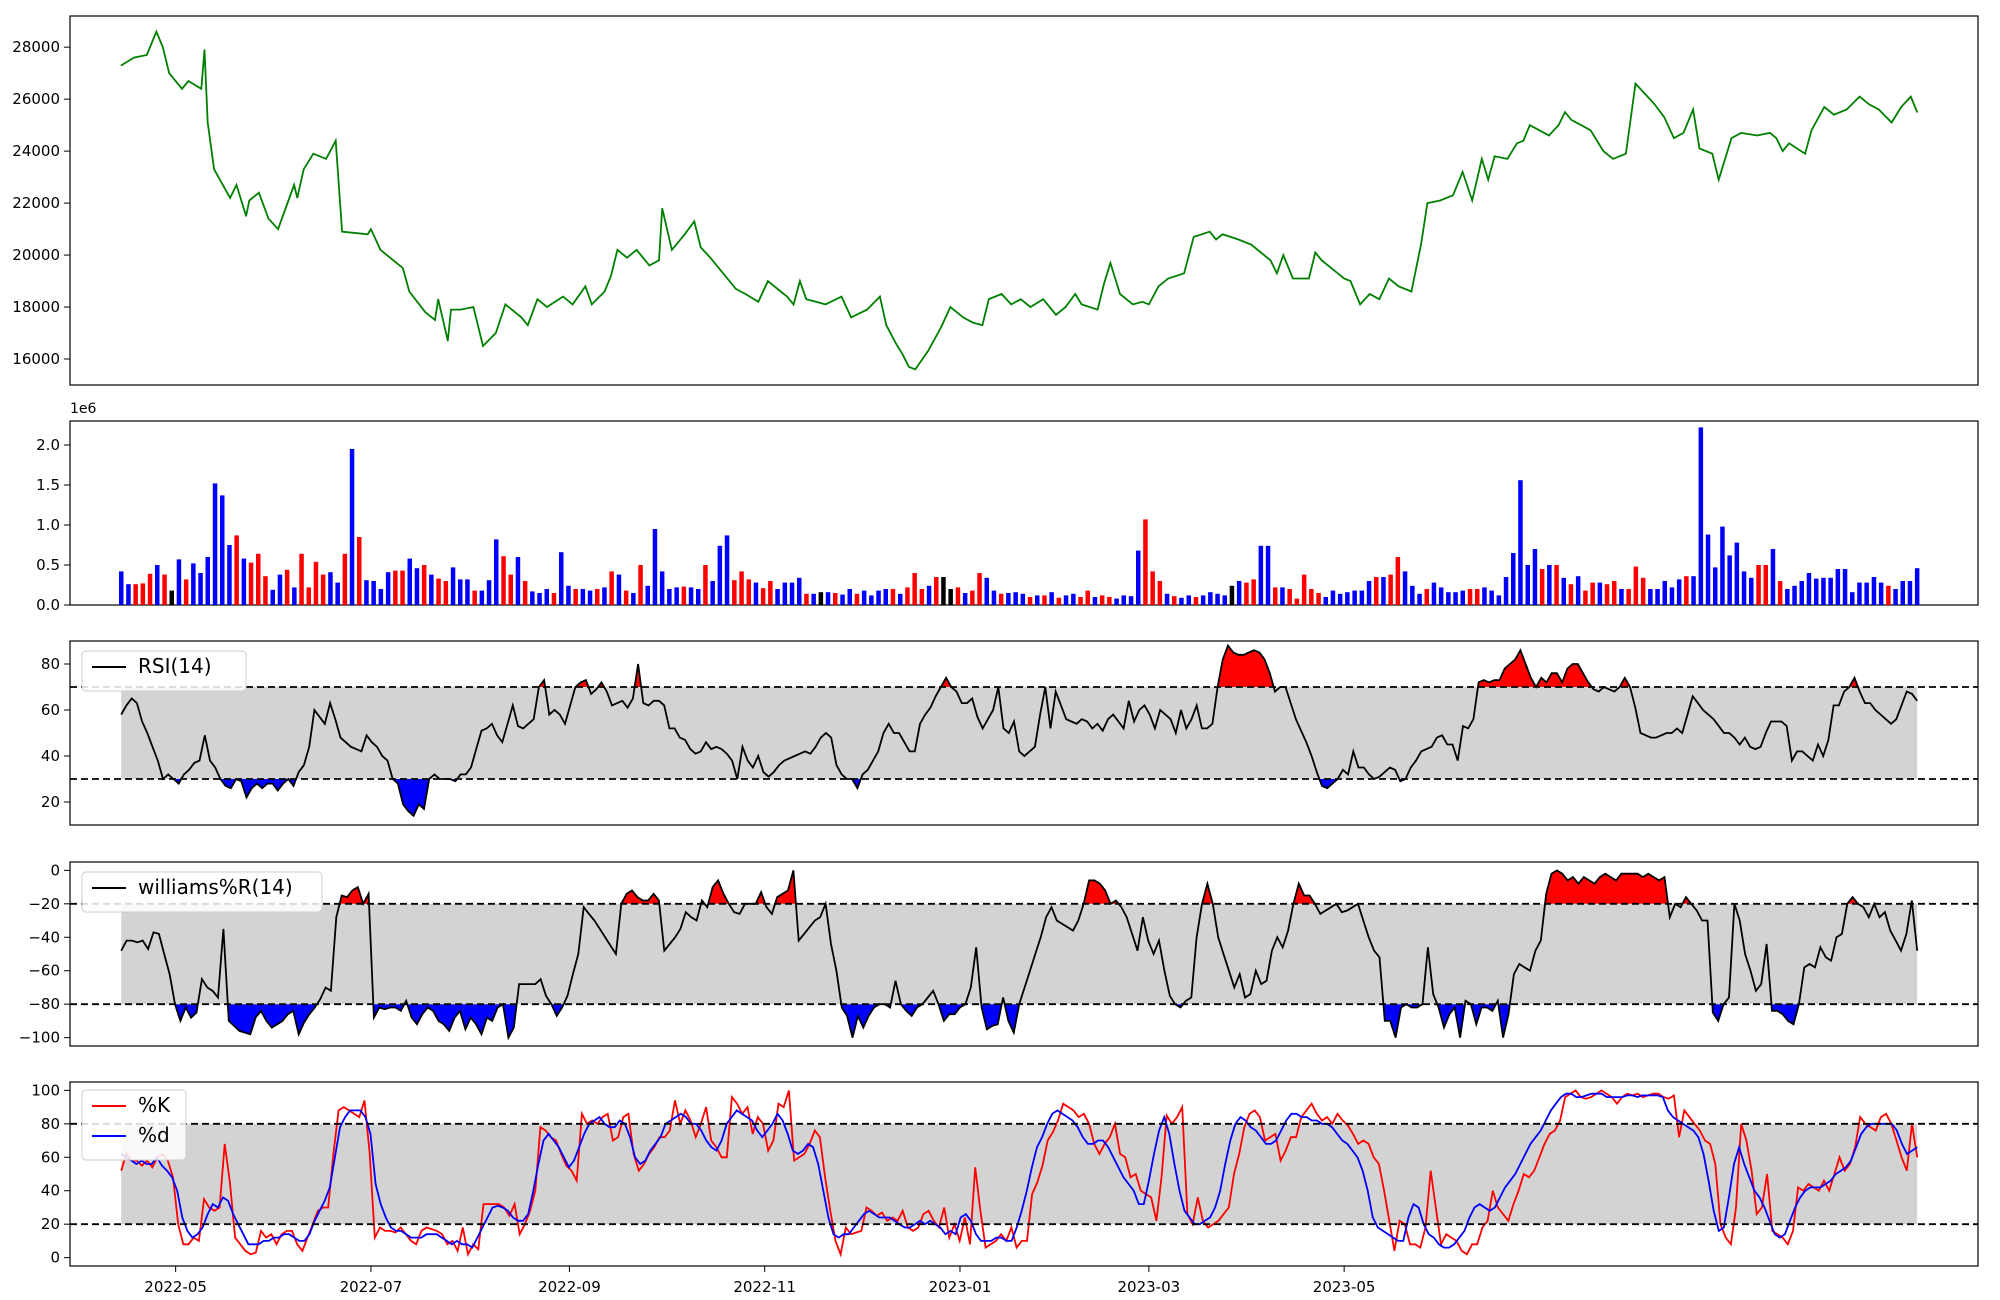 This screenshot has width=2000, height=1300. Describe the element at coordinates (83, 409) in the screenshot. I see `axis-multiplier: 1e6` at that location.